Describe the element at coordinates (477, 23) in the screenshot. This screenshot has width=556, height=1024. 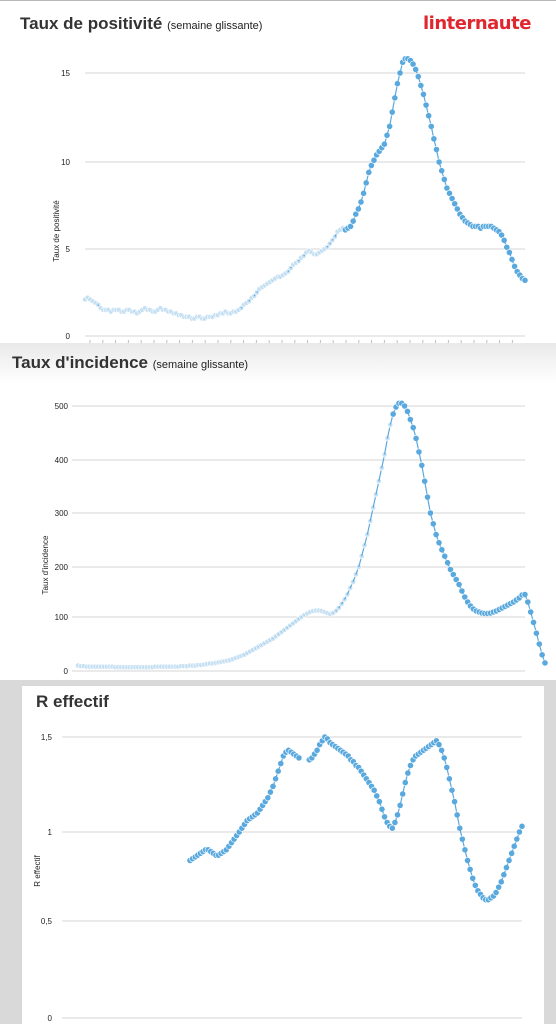
I see `linternaute-logo: linternaute` at that location.